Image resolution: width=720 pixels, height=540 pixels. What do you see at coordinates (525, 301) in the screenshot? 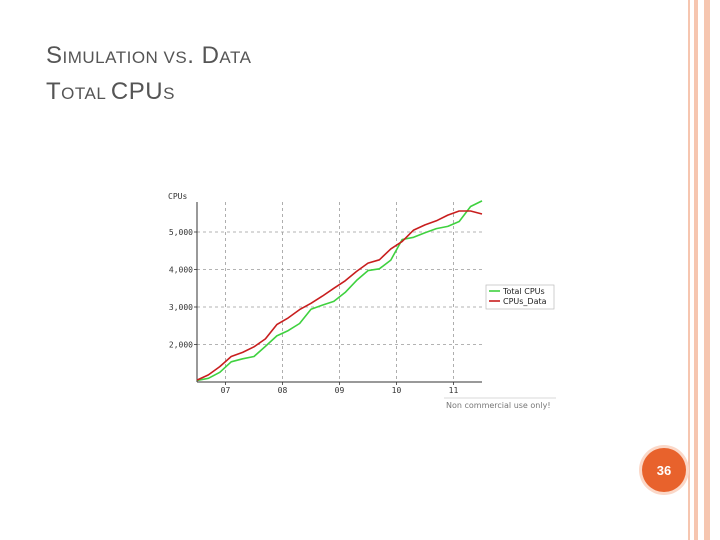
I see `legend-entry: CPUs_Data` at bounding box center [525, 301].